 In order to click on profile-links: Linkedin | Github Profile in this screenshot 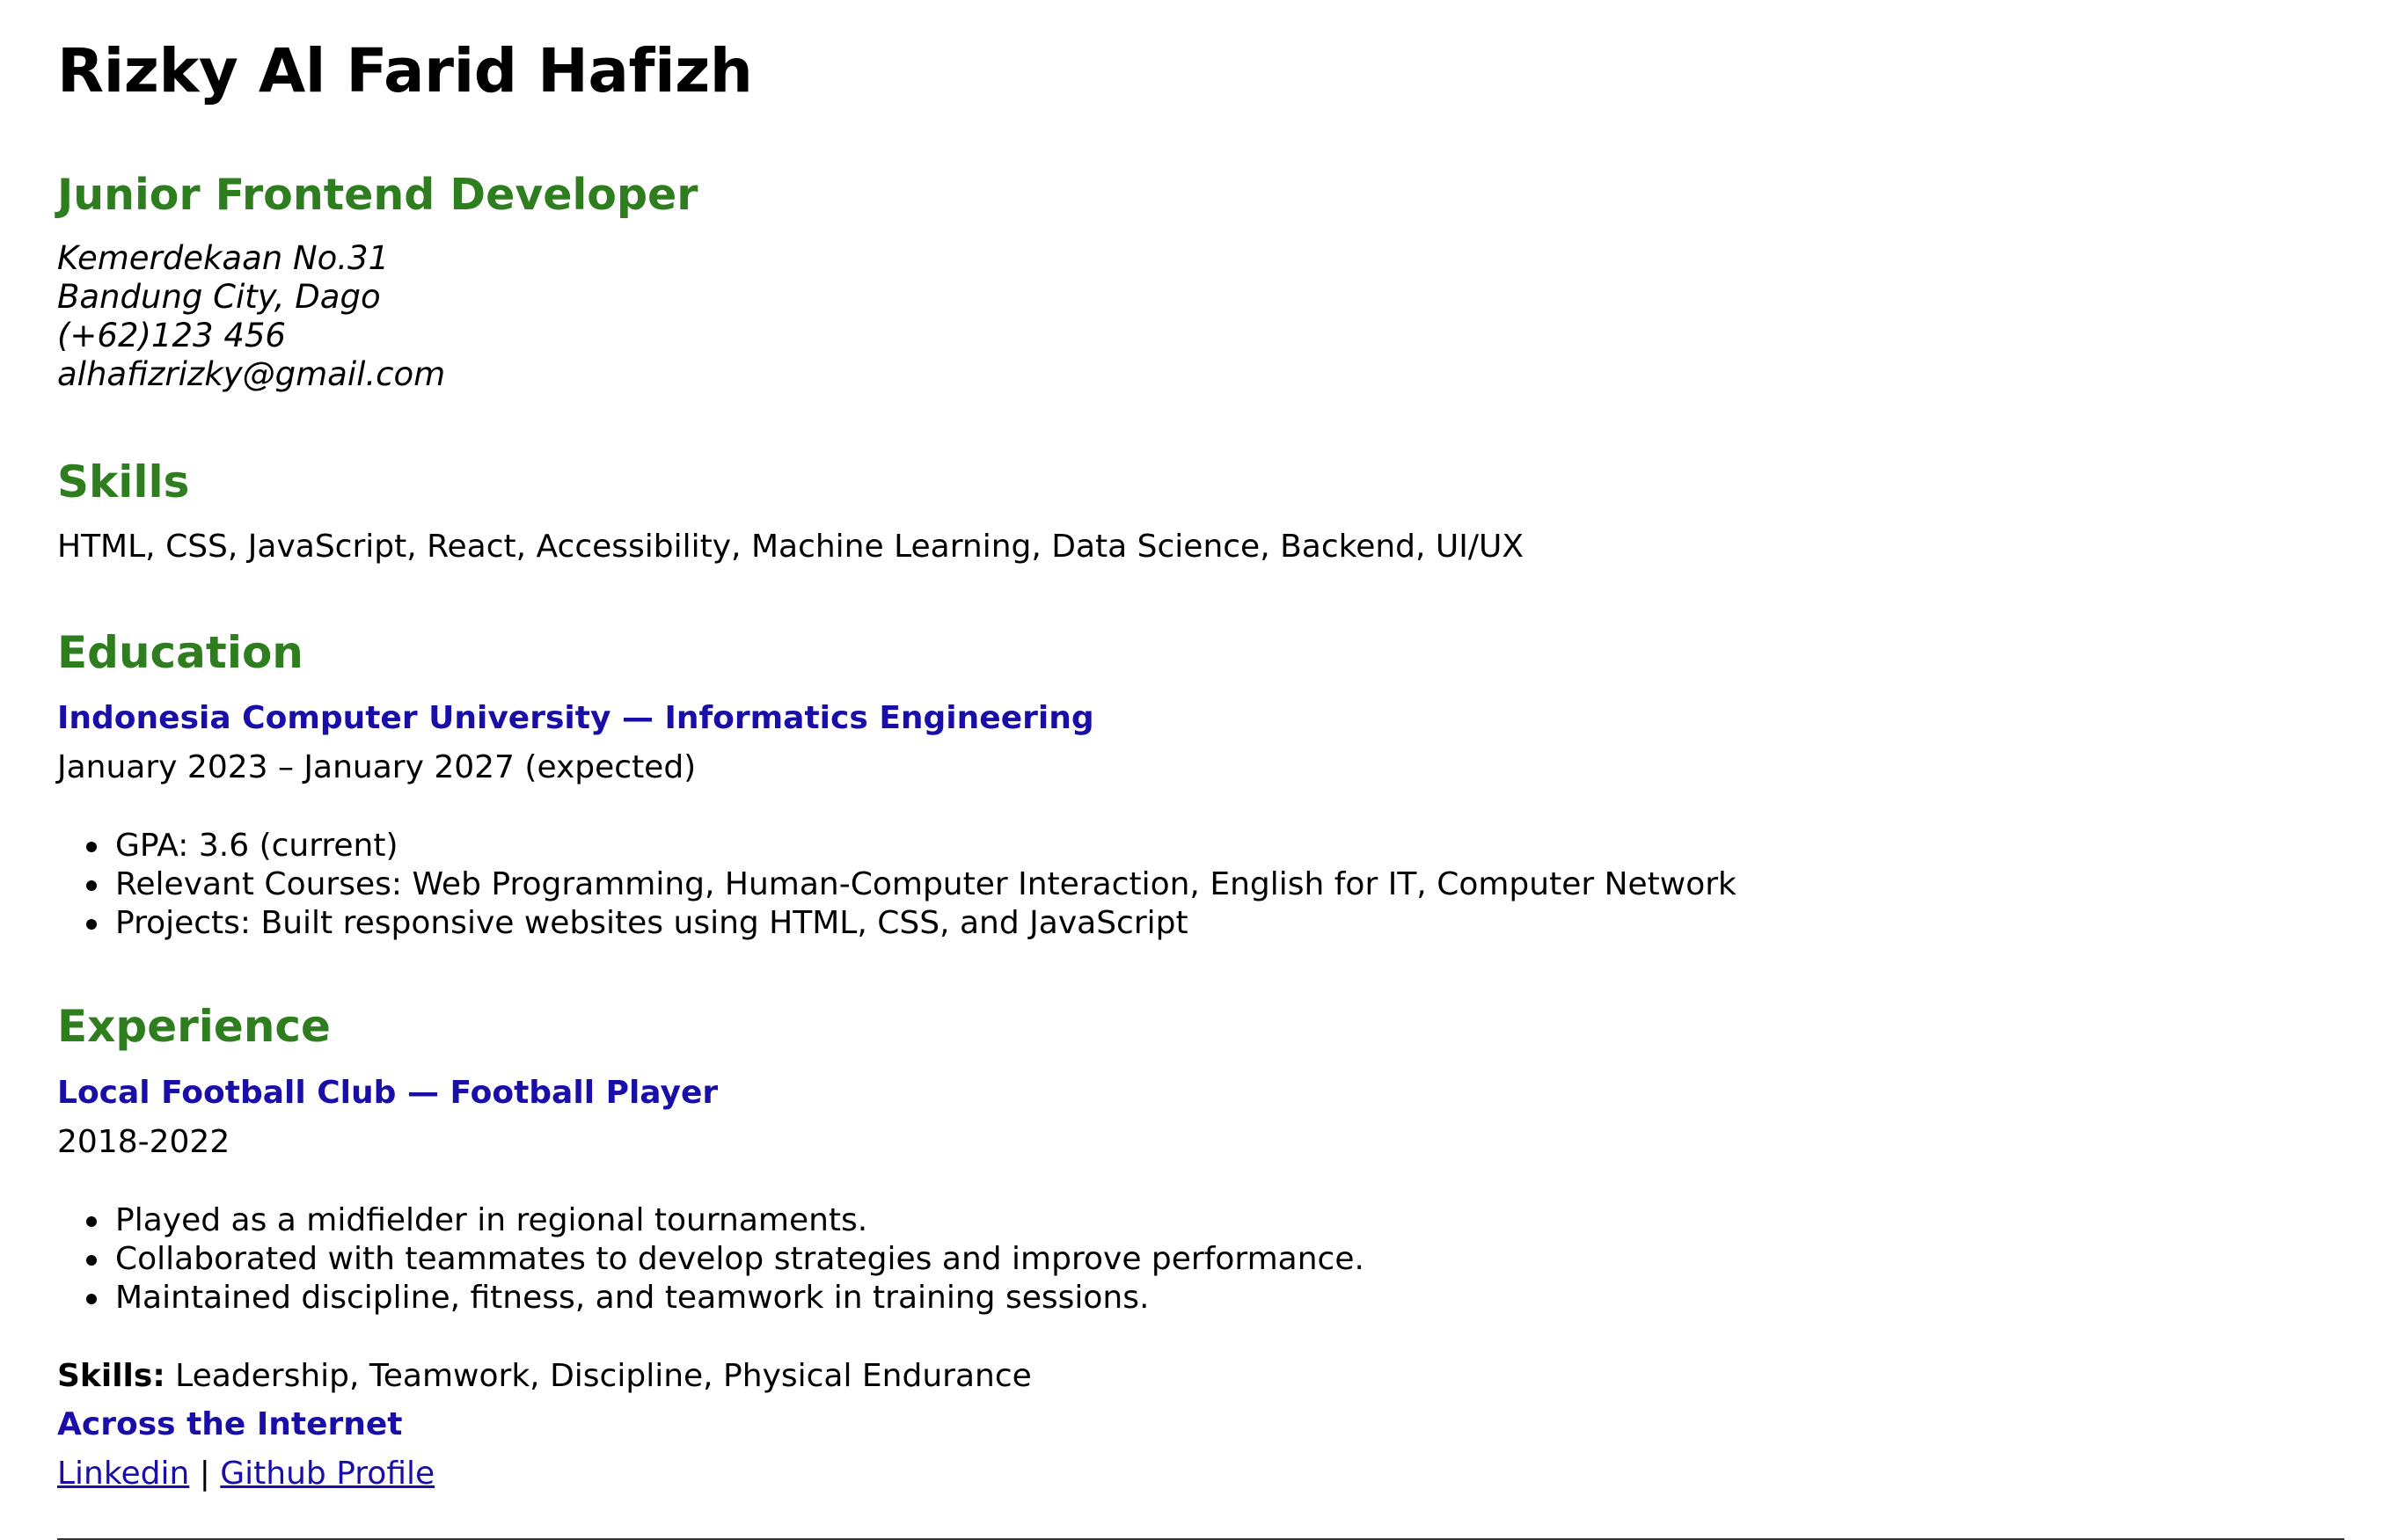, I will do `click(246, 1474)`.